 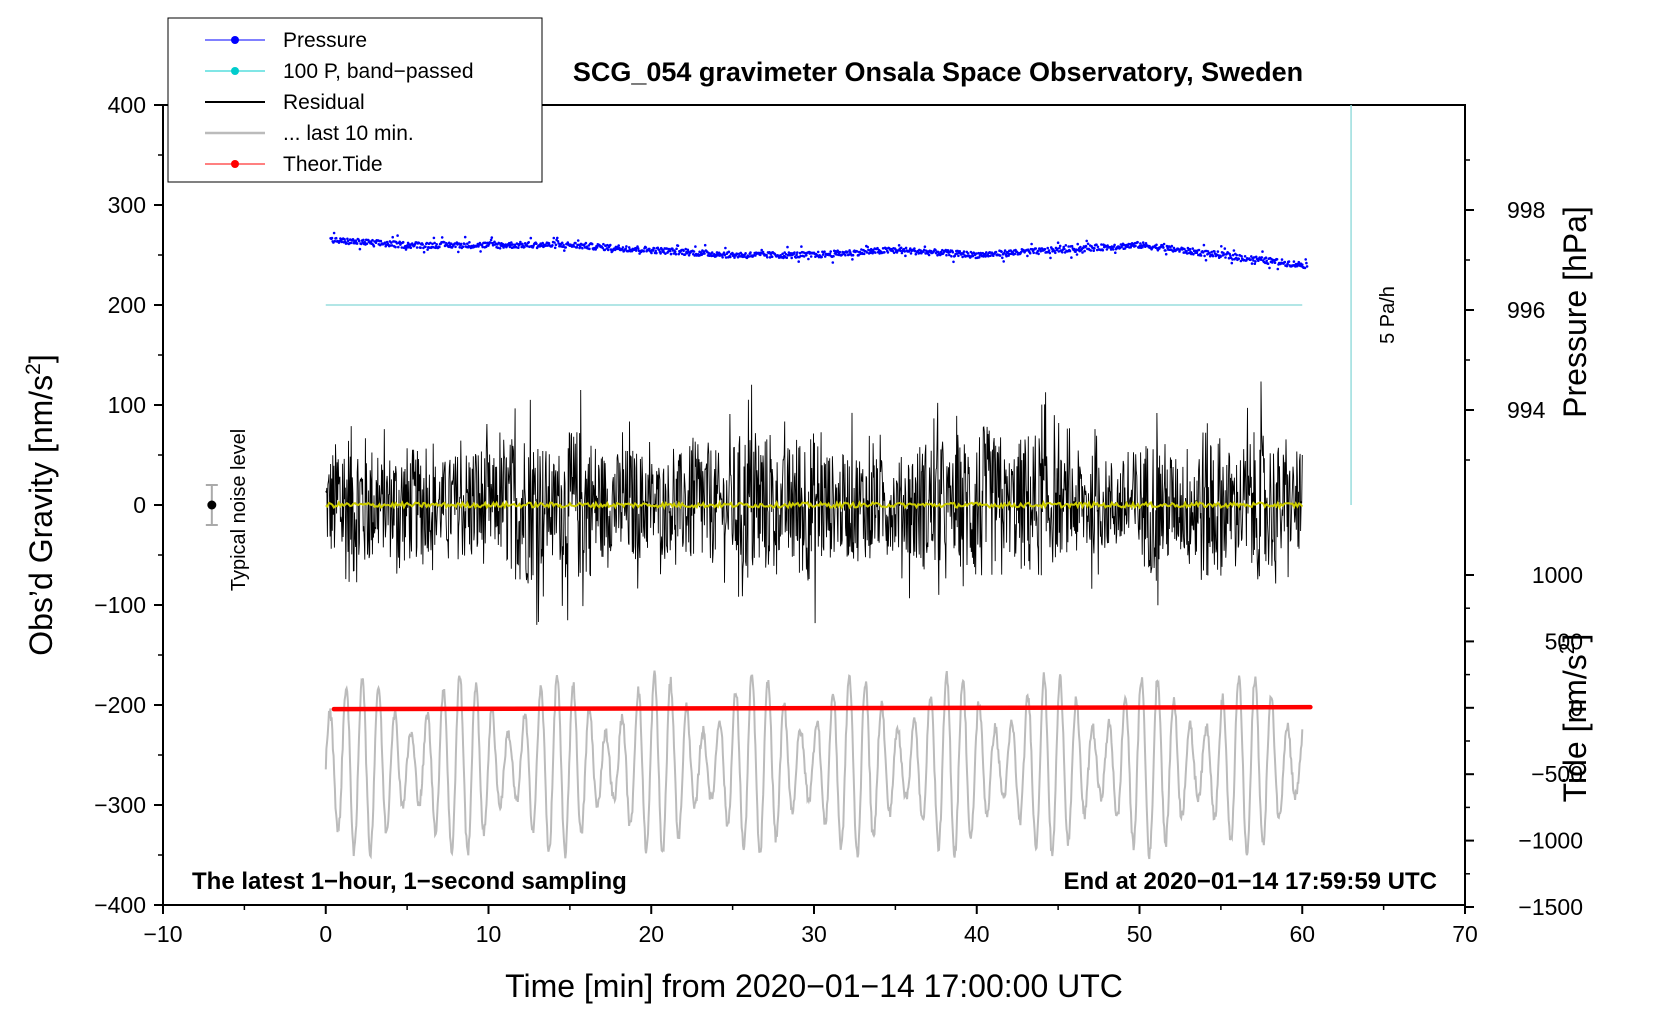 What do you see at coordinates (162, 934) in the screenshot?
I see `x-tick-label: −10` at bounding box center [162, 934].